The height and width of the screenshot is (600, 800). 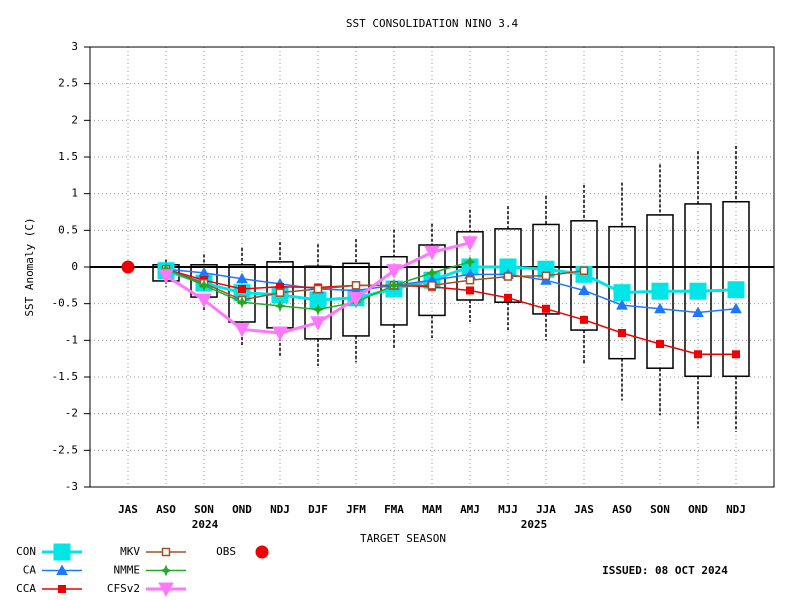 I want to click on y-tick-label: 1.5, so click(x=68, y=156).